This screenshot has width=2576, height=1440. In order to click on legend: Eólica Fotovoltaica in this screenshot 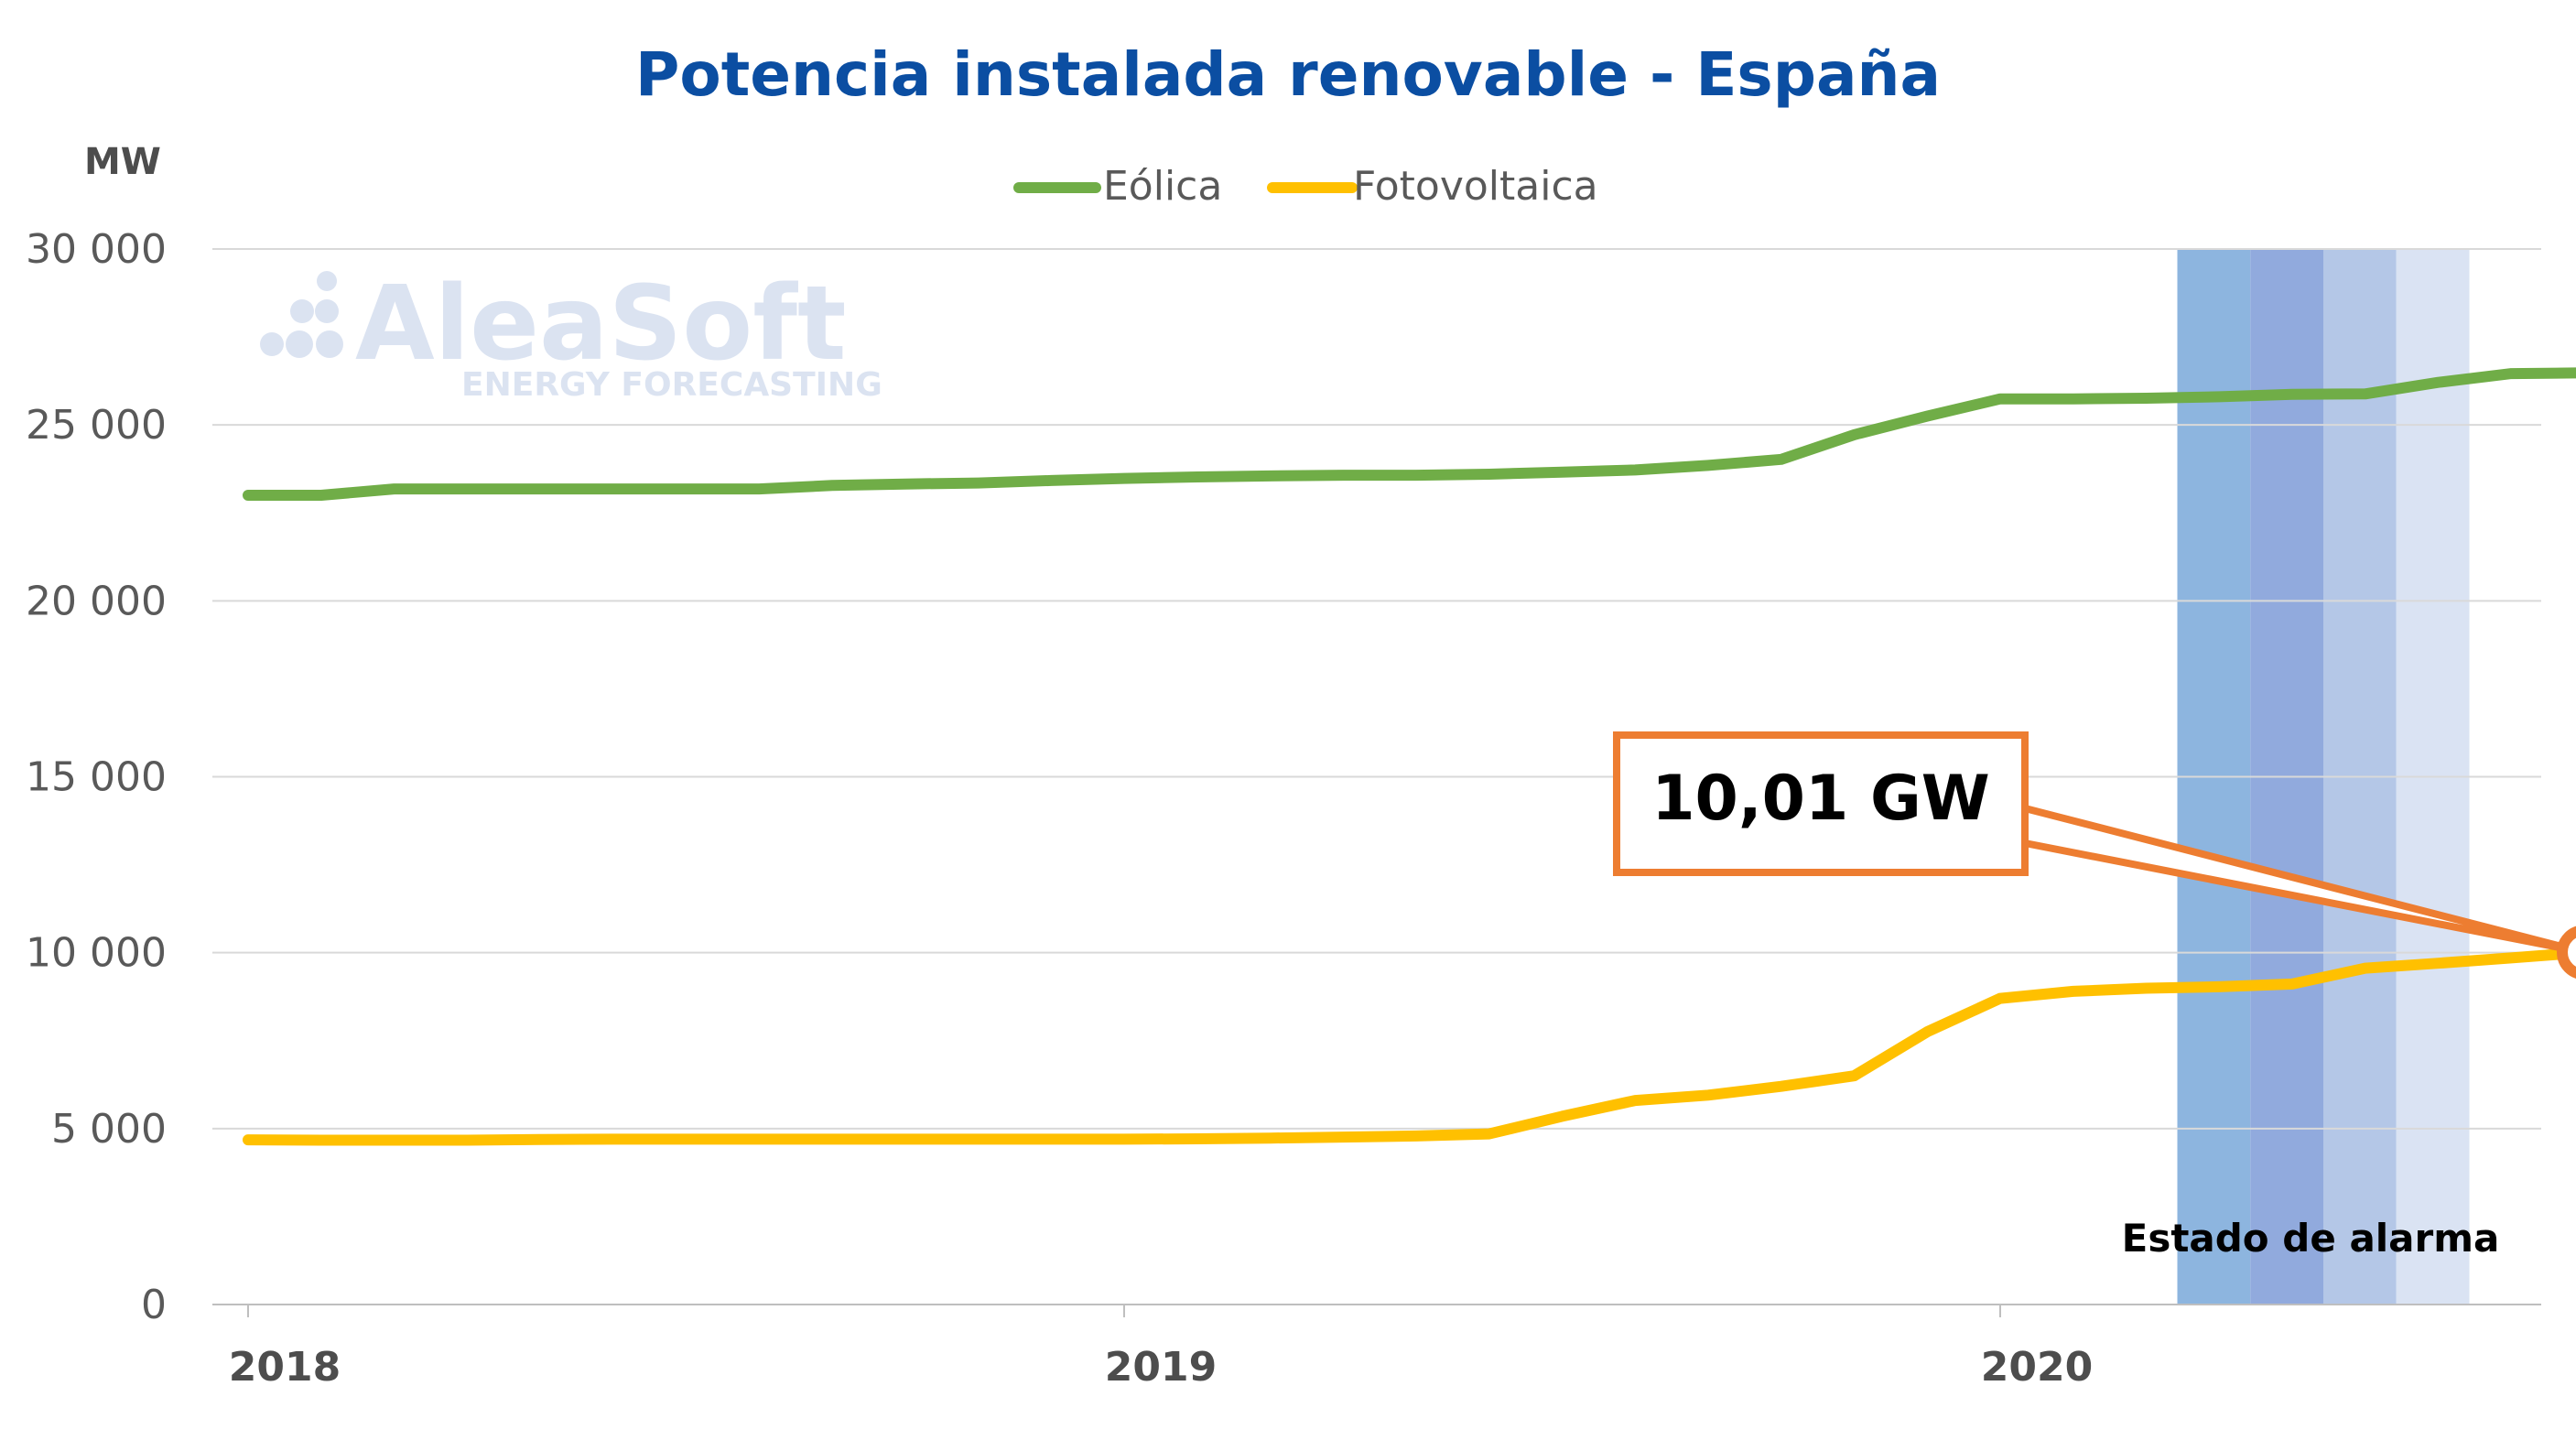, I will do `click(1305, 186)`.